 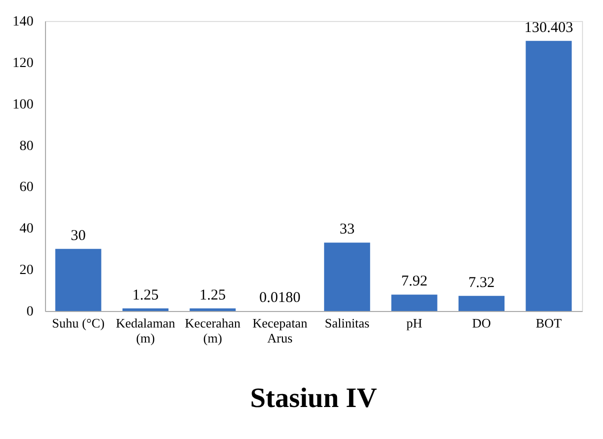 I want to click on x-tick-label: BOT, so click(x=549, y=323).